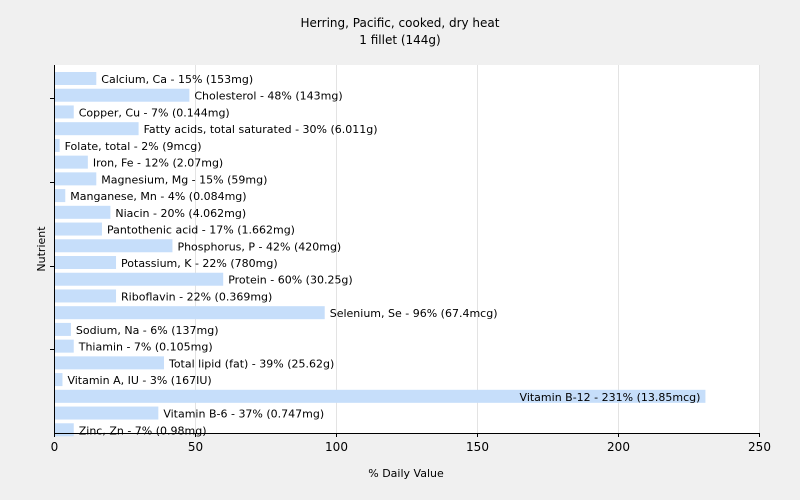  Describe the element at coordinates (259, 246) in the screenshot. I see `bar-label: Phosphorus, P - 42% (420mg)` at that location.